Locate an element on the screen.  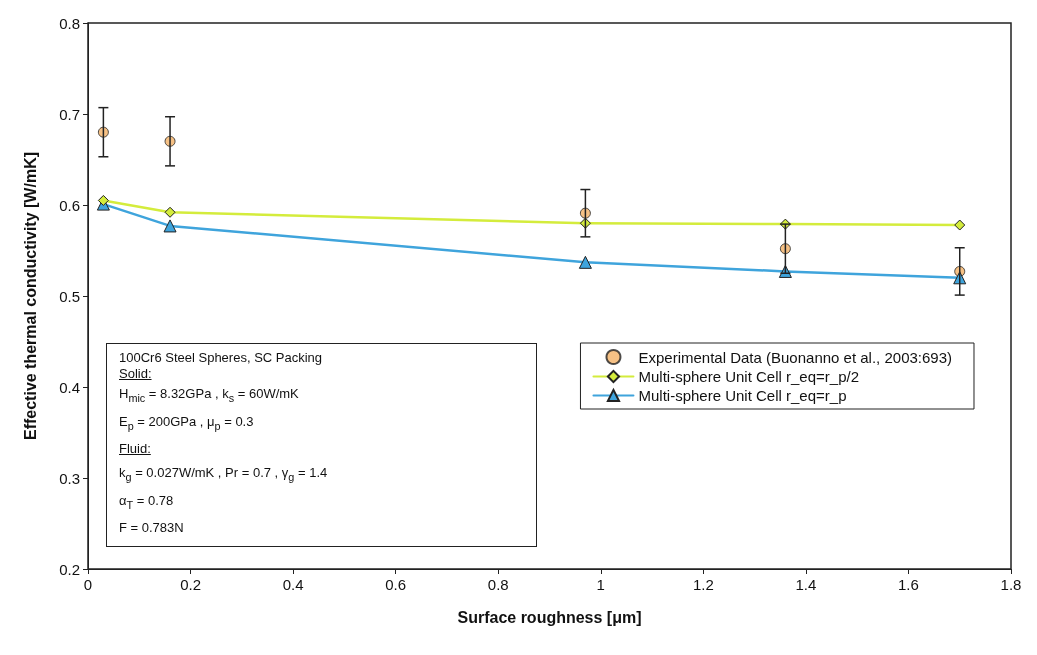
x-tick-label: 1 is located at coordinates (600, 584).